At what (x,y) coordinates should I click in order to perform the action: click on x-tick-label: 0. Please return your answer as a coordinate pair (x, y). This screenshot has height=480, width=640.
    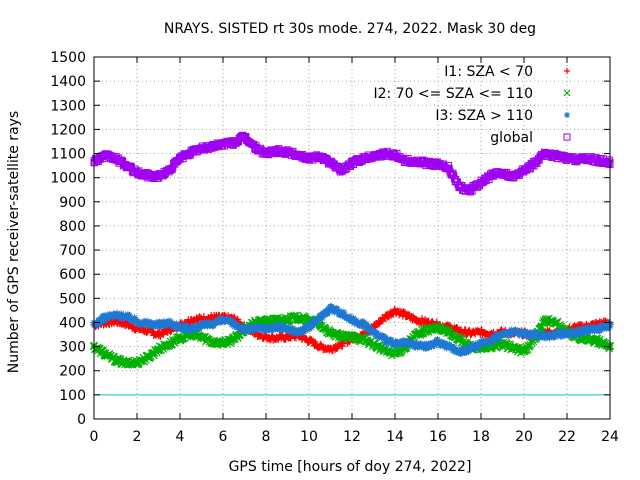
    Looking at the image, I should click on (94, 437).